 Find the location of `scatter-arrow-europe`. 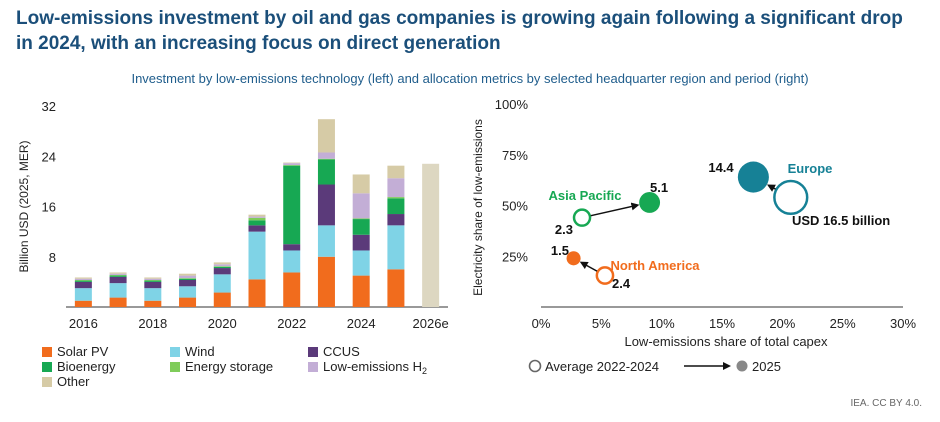

scatter-arrow-europe is located at coordinates (771, 188).